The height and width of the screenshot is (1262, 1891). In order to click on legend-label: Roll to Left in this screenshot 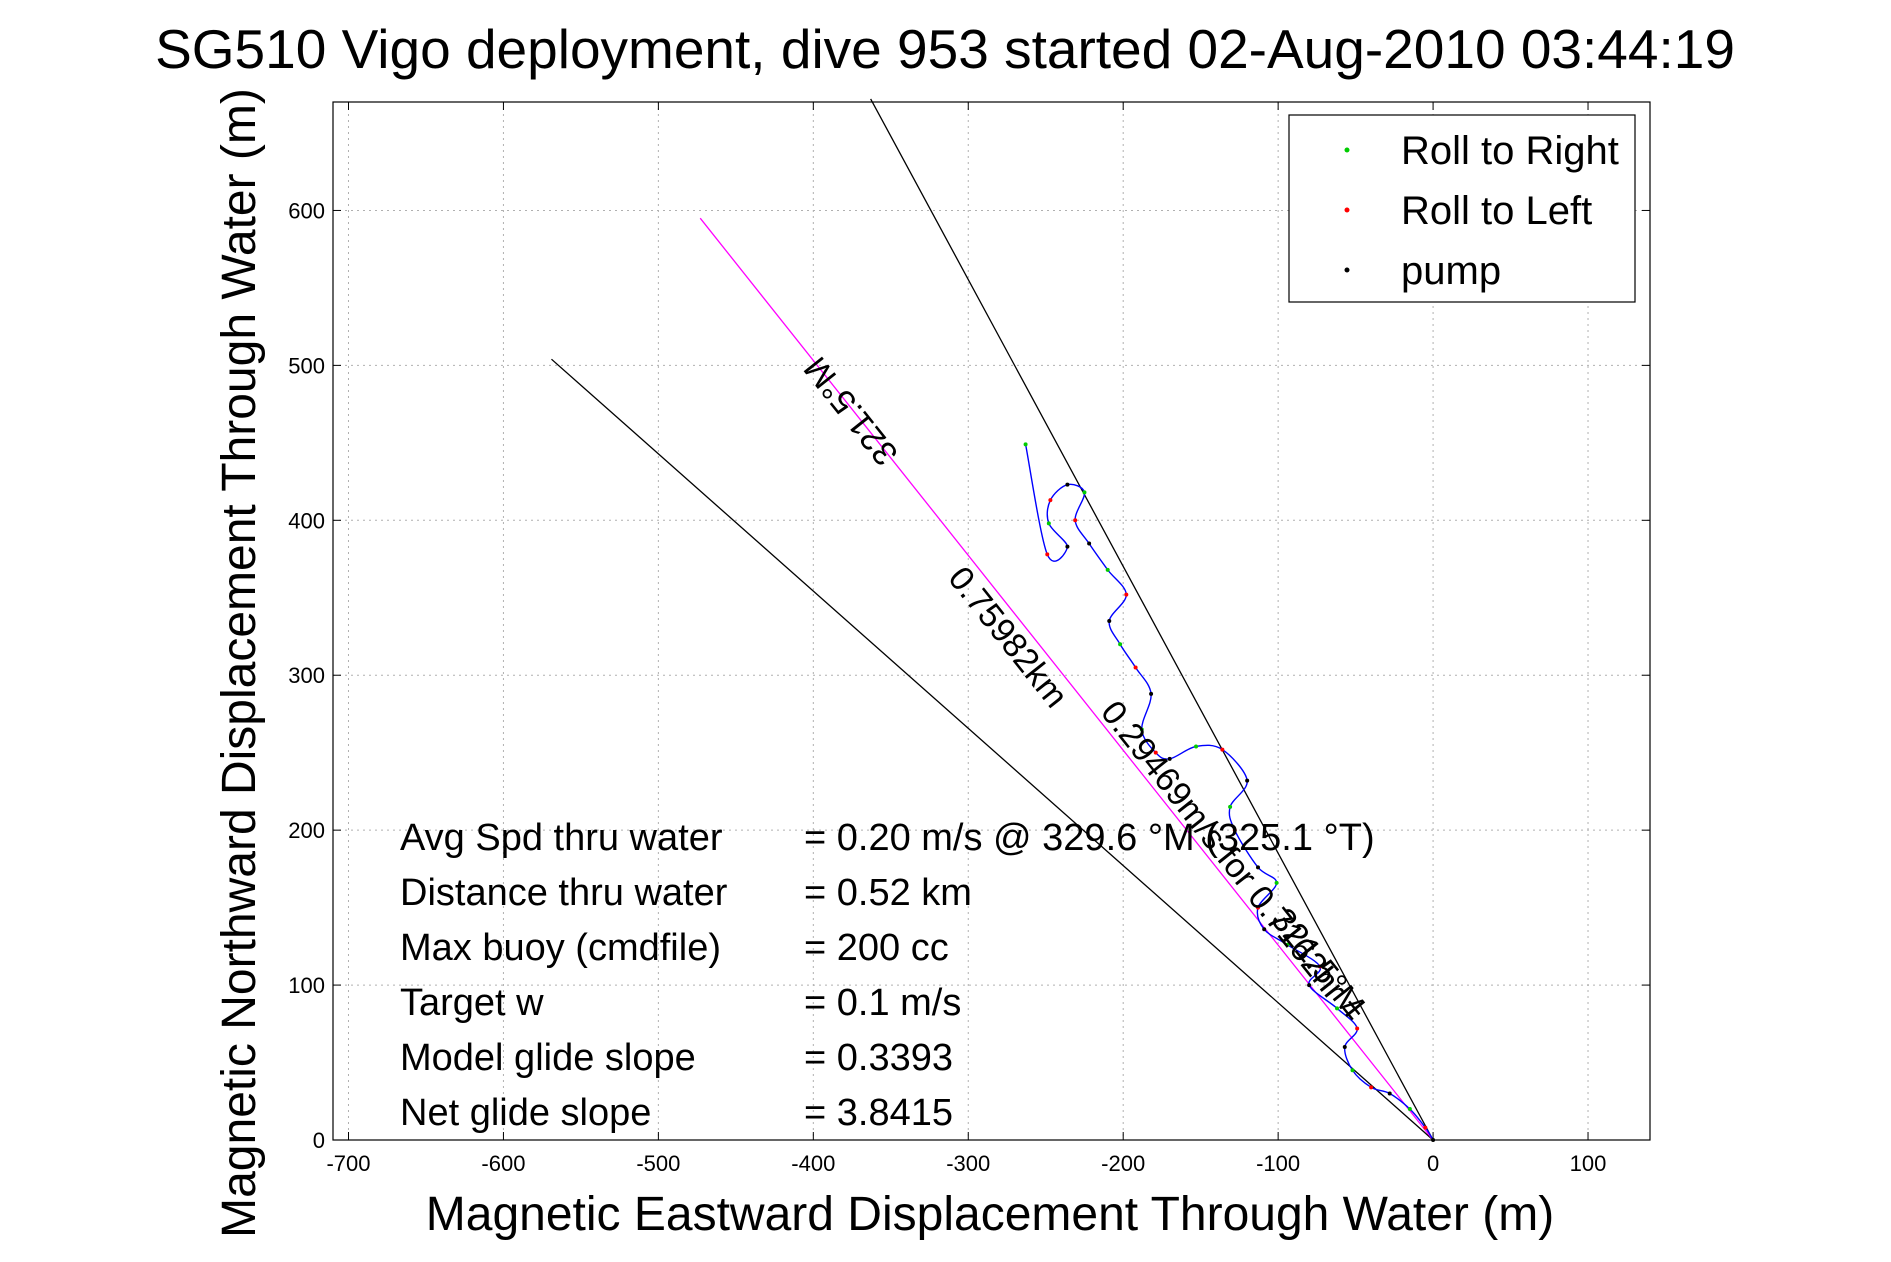, I will do `click(1496, 211)`.